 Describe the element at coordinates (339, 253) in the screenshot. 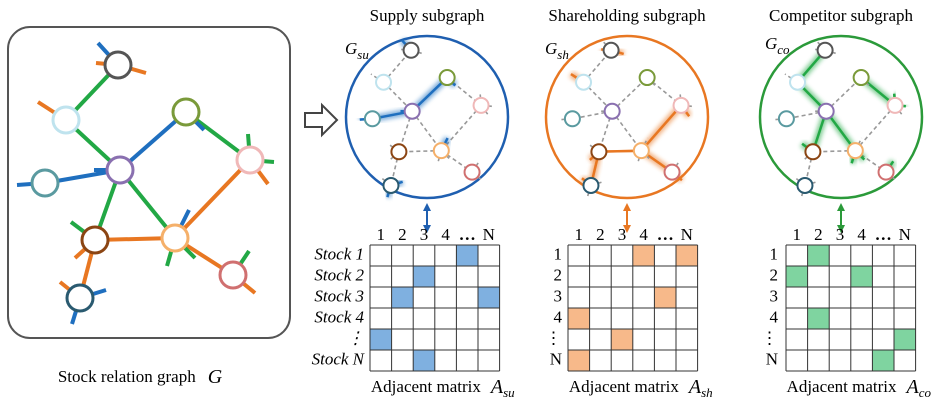

I see `row-label: Stock 1` at that location.